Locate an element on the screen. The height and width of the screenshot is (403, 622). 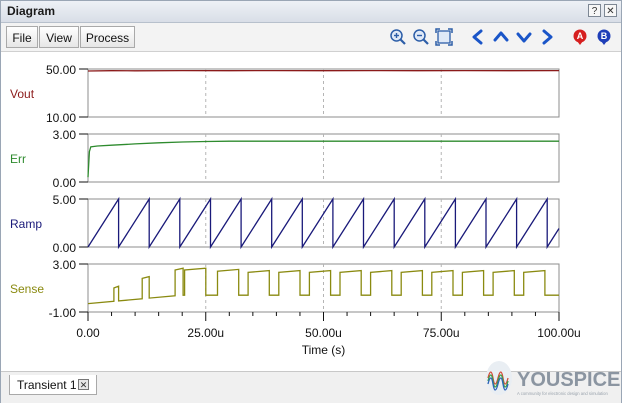
logo-text: YOUSPICE is located at coordinates (568, 380).